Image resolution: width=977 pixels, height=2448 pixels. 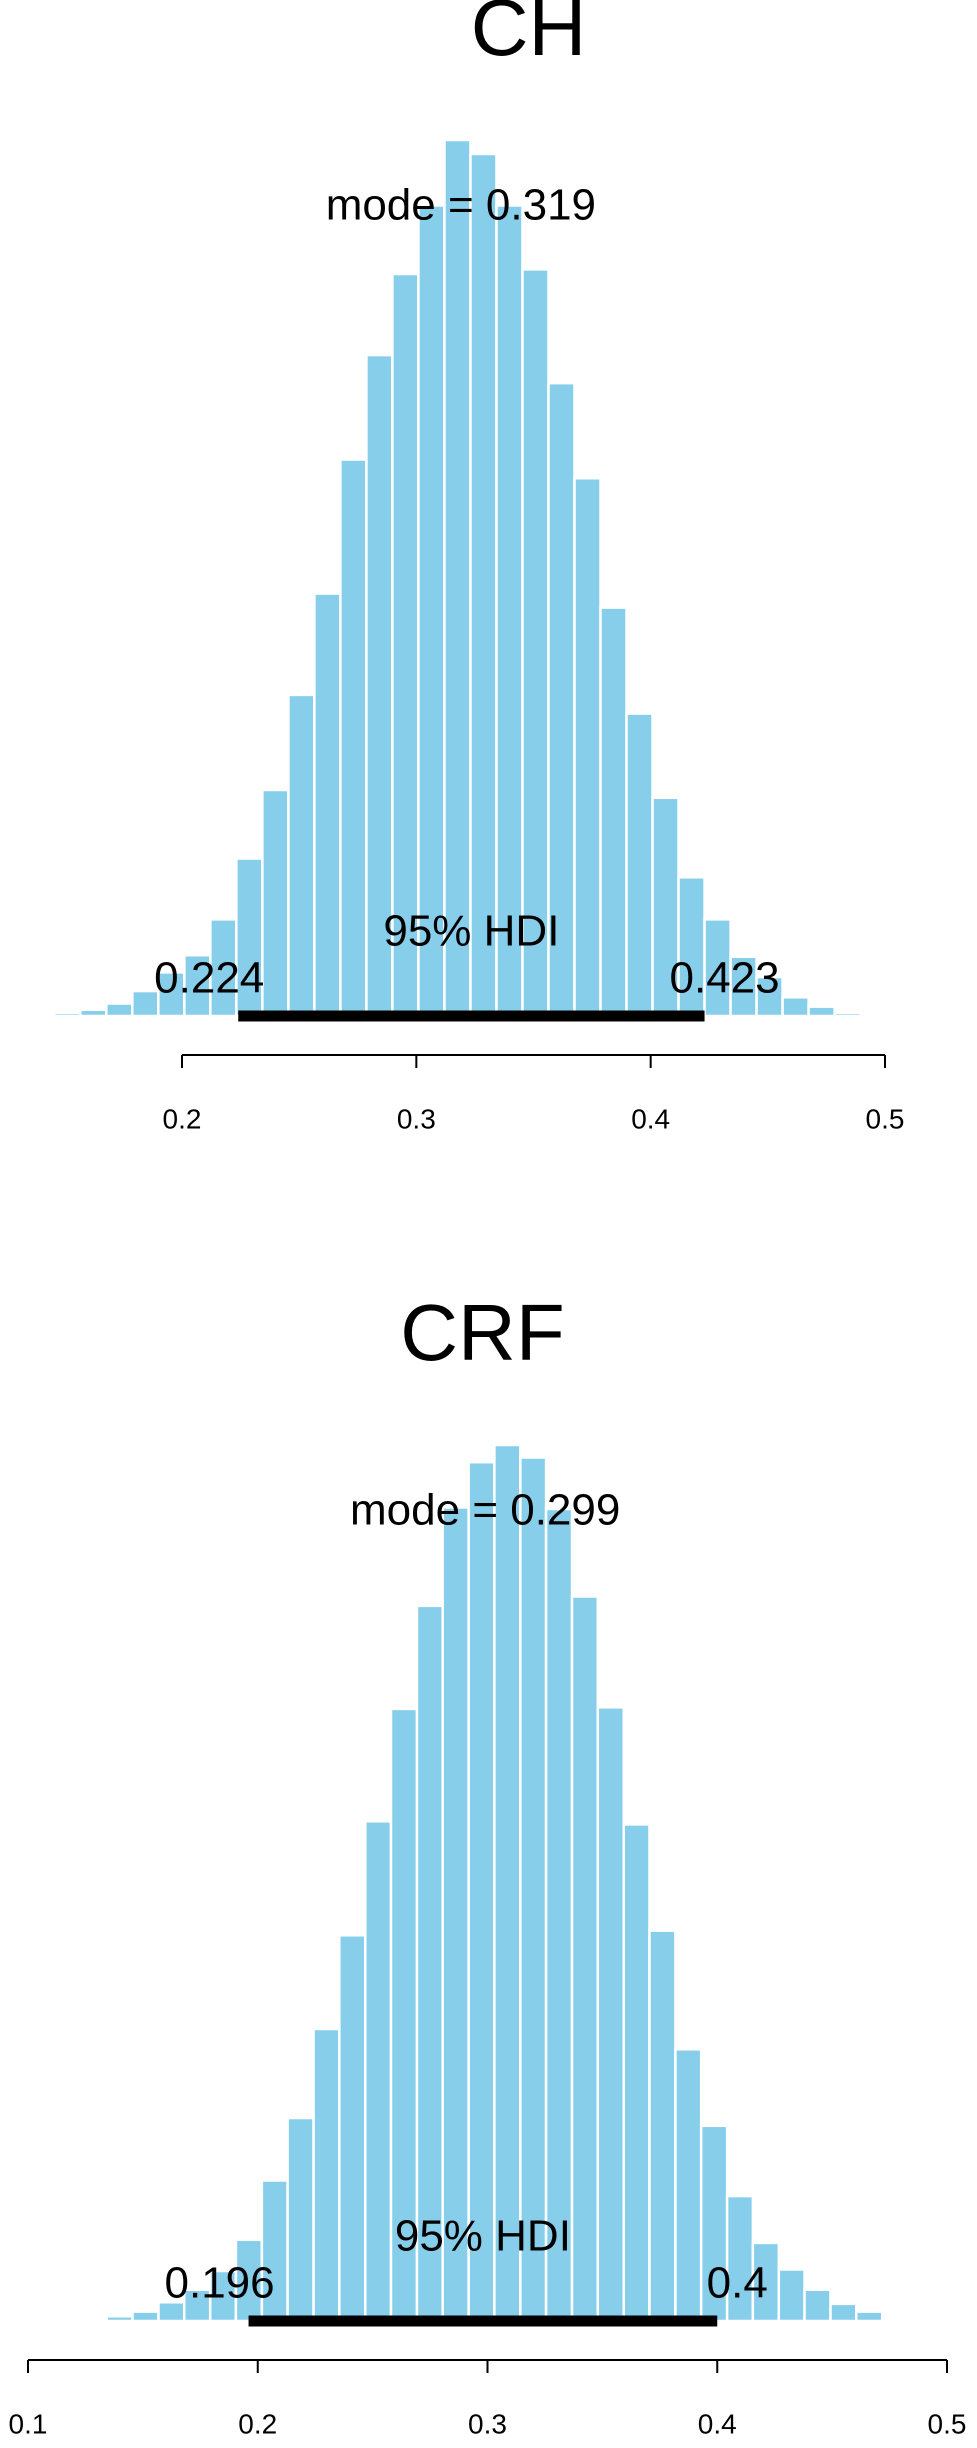 I want to click on hdi-low-label: 0.224, so click(x=209, y=978).